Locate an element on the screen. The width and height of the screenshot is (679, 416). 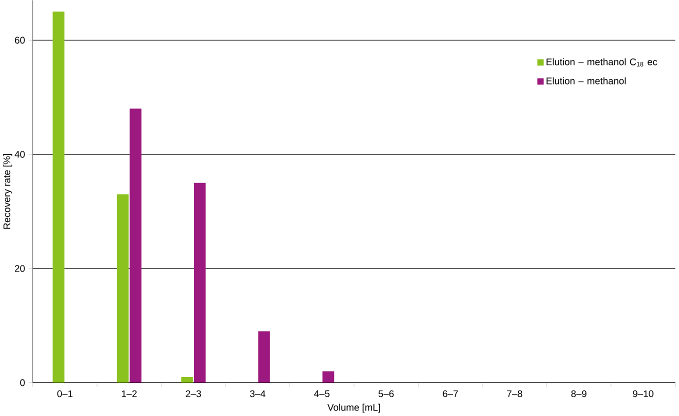
x-tick-label: 4–5 is located at coordinates (322, 394).